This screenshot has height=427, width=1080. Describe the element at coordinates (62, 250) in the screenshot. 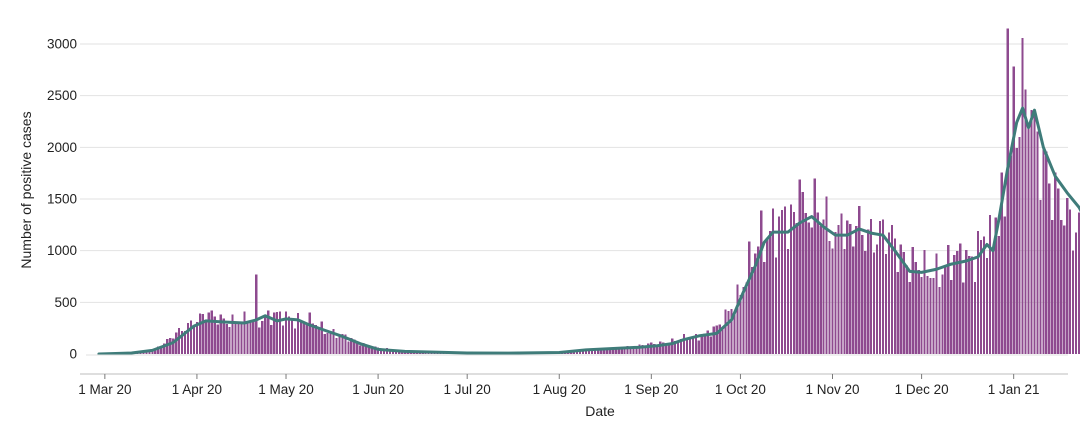

I see `y-tick-label: 1000` at that location.